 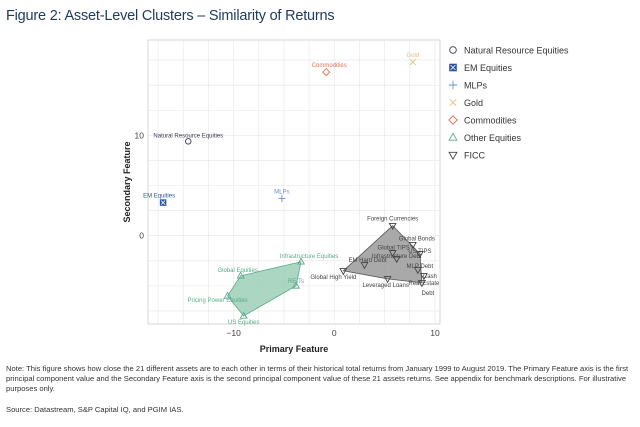 What do you see at coordinates (385, 286) in the screenshot?
I see `point-label: Leveraged Loans` at bounding box center [385, 286].